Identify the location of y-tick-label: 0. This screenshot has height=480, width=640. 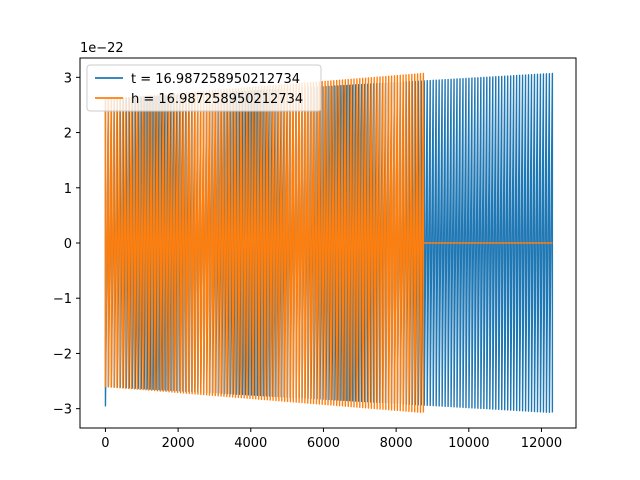
(68, 244).